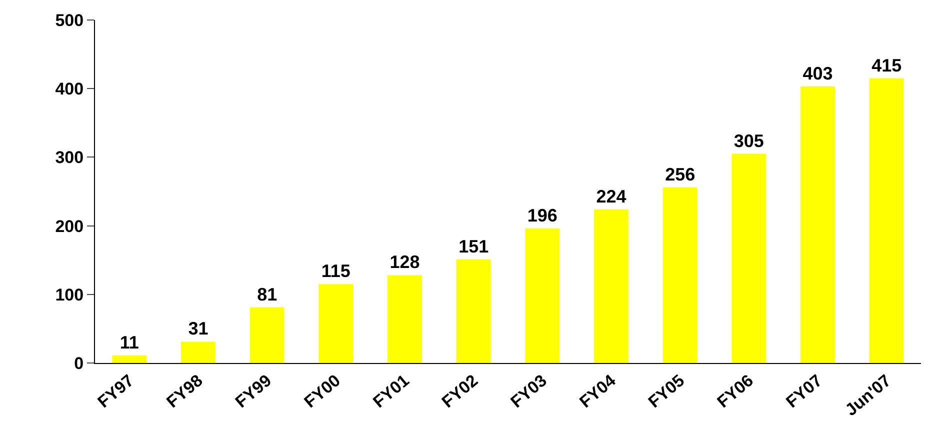  Describe the element at coordinates (680, 174) in the screenshot. I see `data-label: 256` at that location.